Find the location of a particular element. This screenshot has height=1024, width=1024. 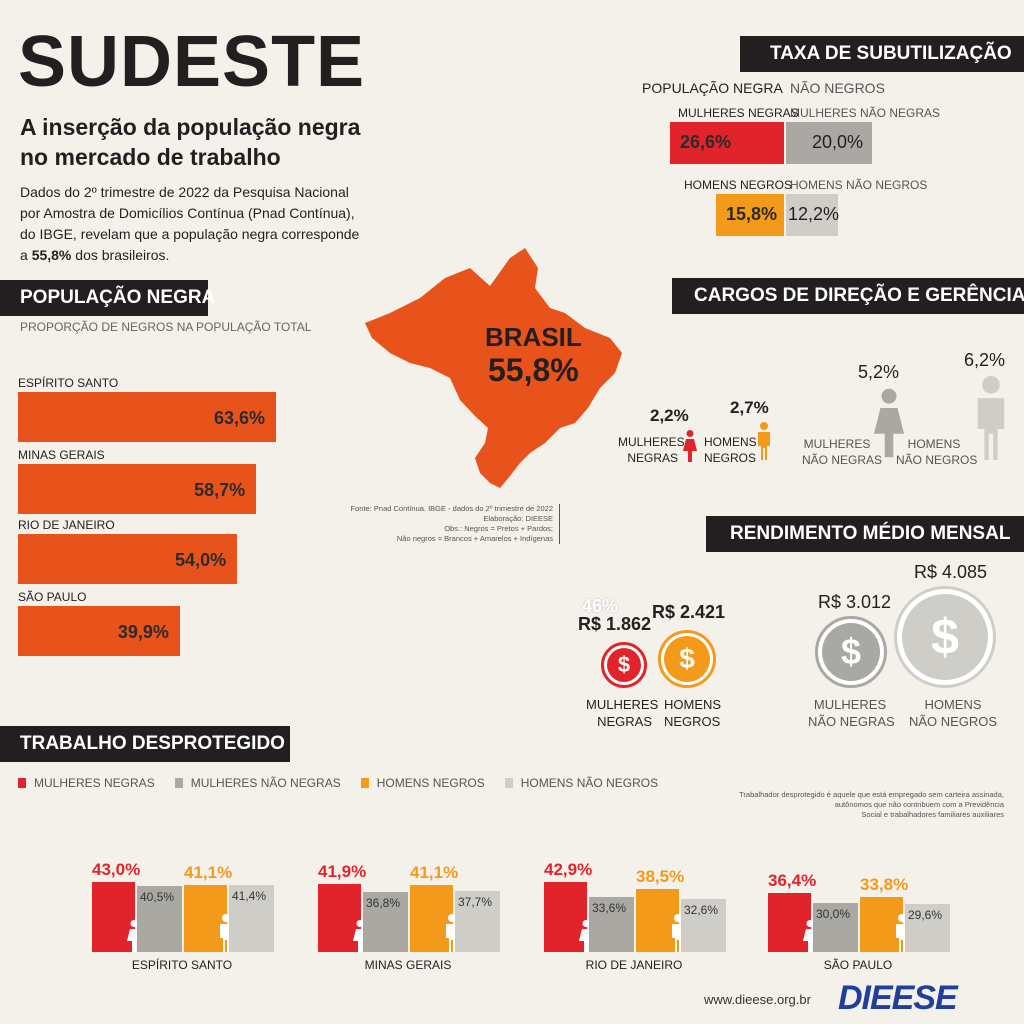

population-bar-value: 63,6% is located at coordinates (240, 418).